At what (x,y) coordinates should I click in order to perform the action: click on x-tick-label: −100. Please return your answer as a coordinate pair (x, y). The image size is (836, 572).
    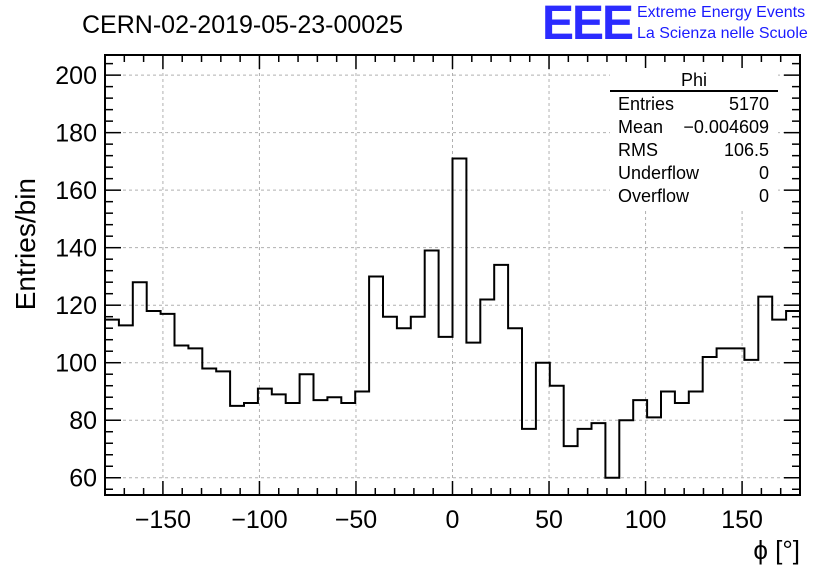
    Looking at the image, I should click on (259, 520).